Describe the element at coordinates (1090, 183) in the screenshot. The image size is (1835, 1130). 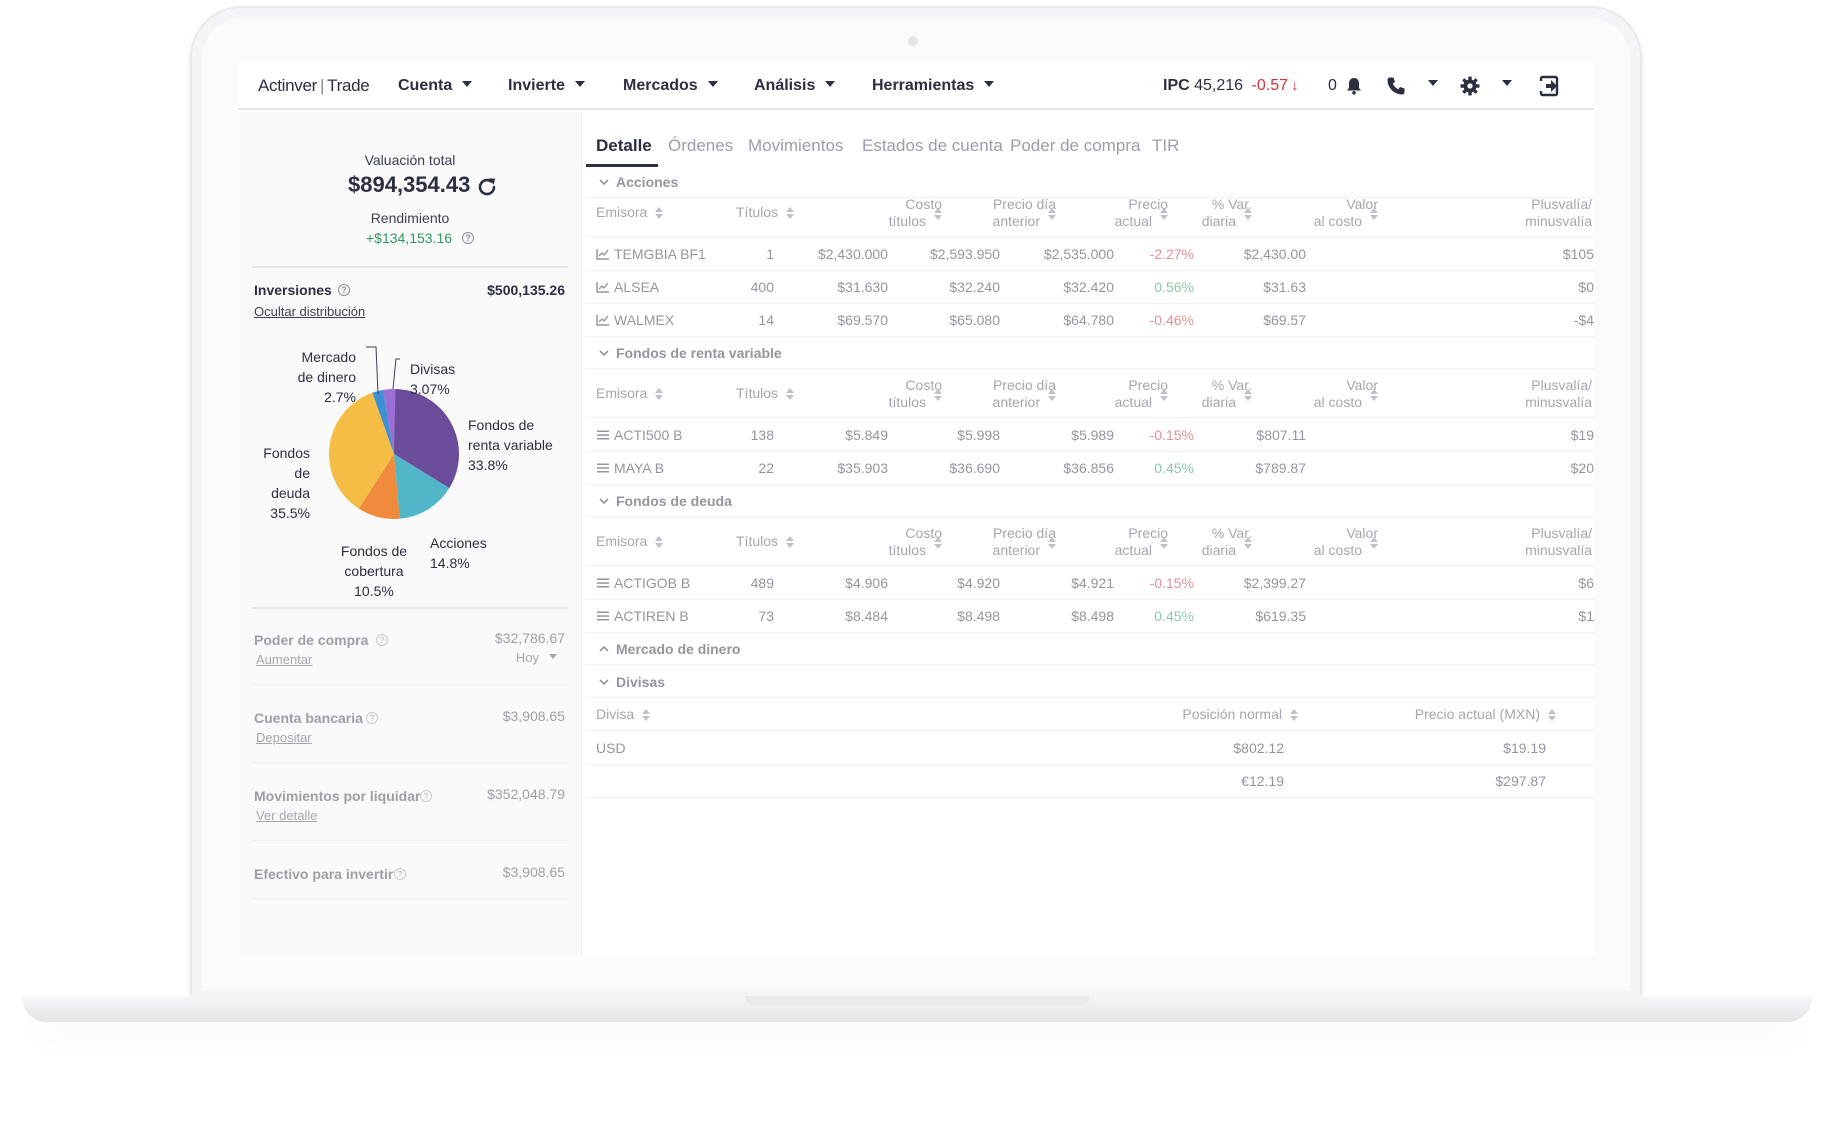
I see `section-acciones: Acciones` at that location.